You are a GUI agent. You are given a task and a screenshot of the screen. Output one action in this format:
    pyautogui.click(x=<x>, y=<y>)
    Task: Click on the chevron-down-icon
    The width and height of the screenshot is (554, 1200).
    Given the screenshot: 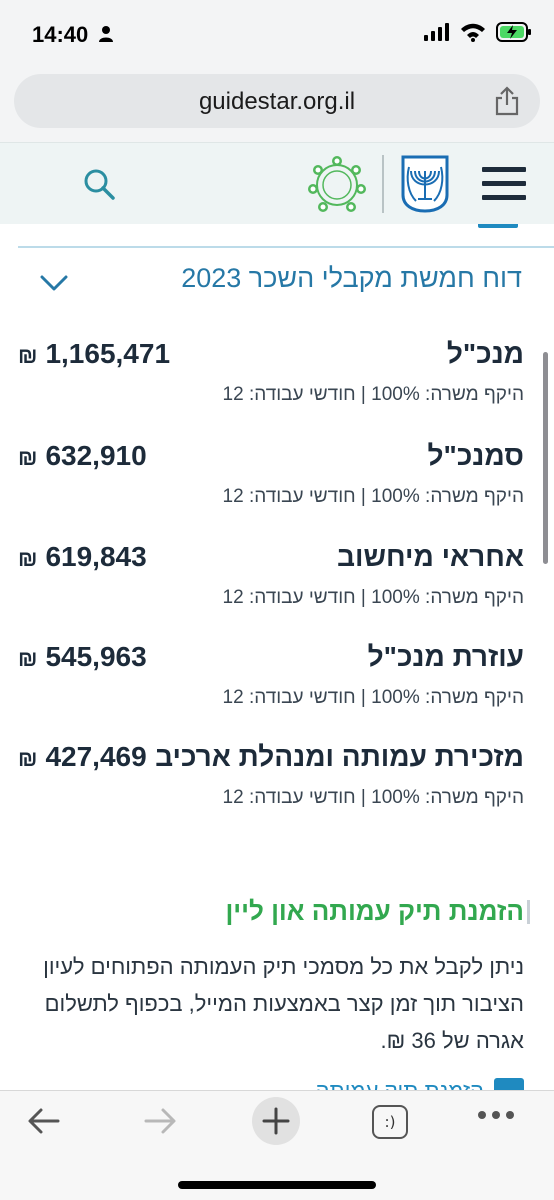 What is the action you would take?
    pyautogui.click(x=54, y=283)
    